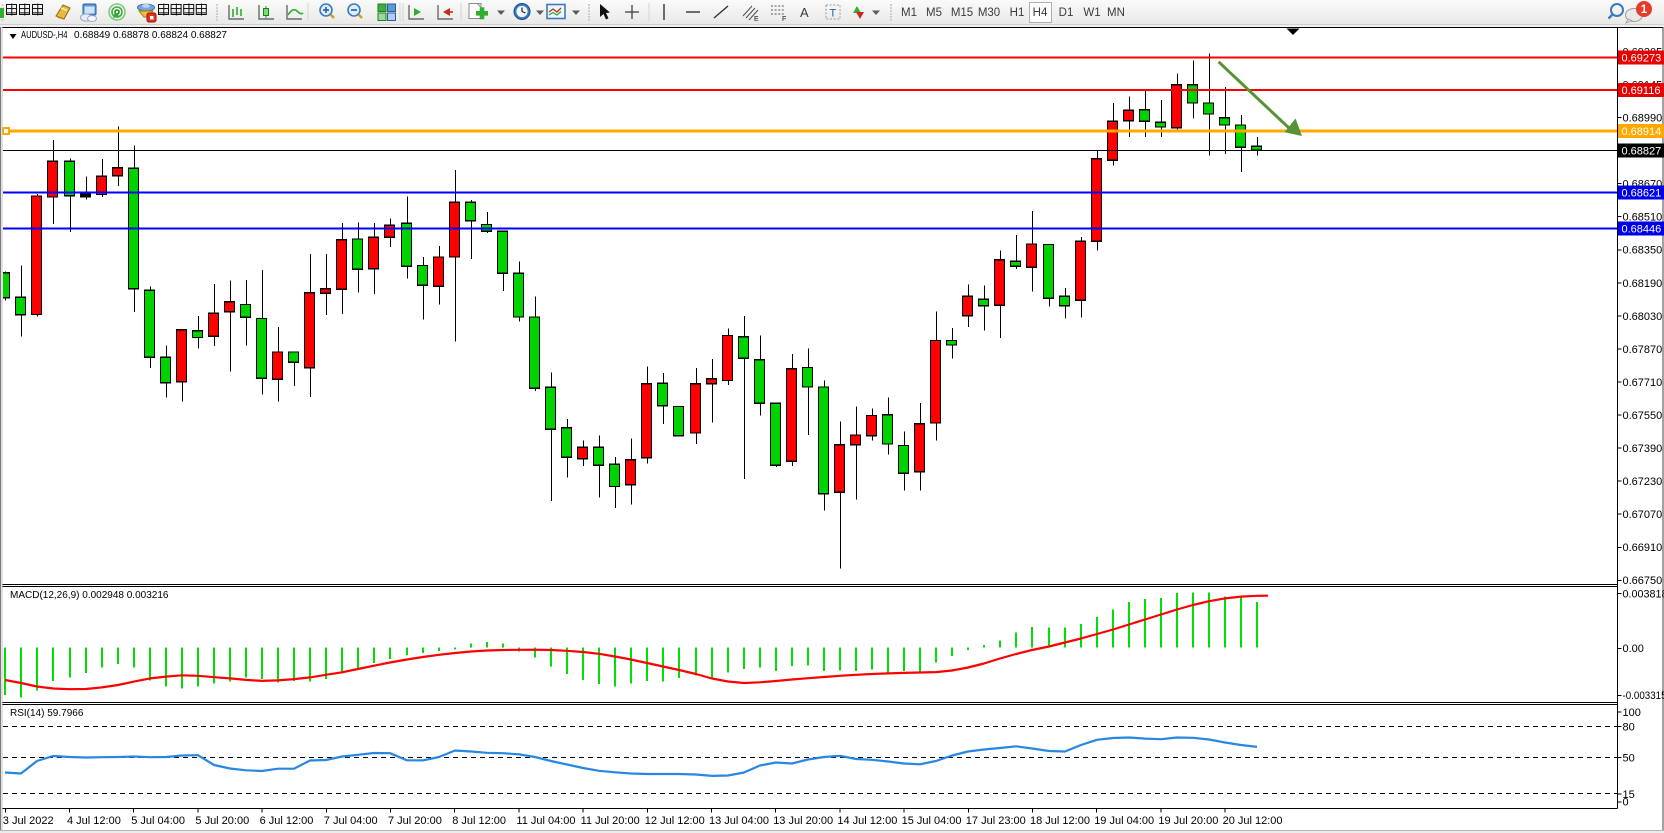  Describe the element at coordinates (1116, 13) in the screenshot. I see `svg-text: MN` at that location.